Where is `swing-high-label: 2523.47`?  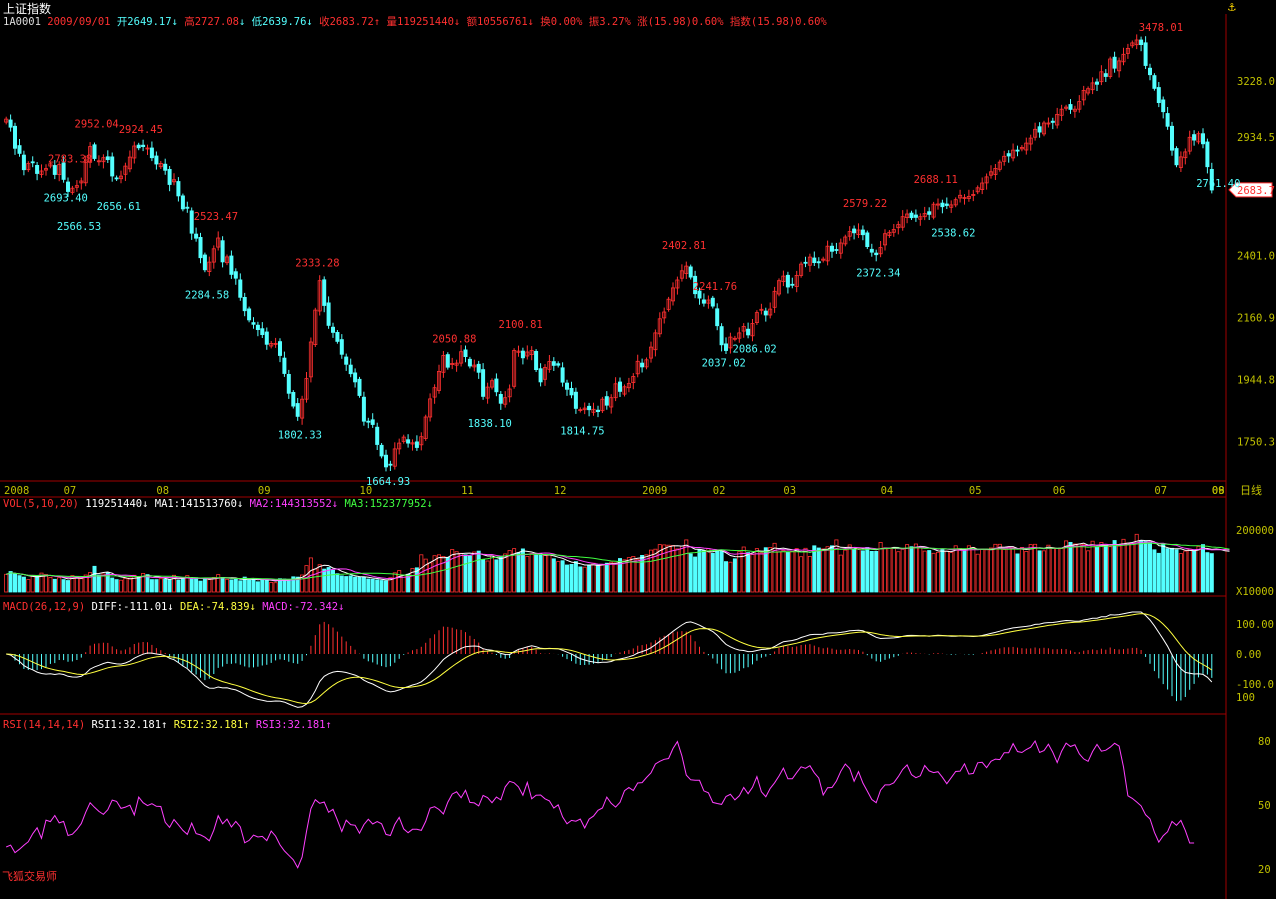 swing-high-label: 2523.47 is located at coordinates (216, 217).